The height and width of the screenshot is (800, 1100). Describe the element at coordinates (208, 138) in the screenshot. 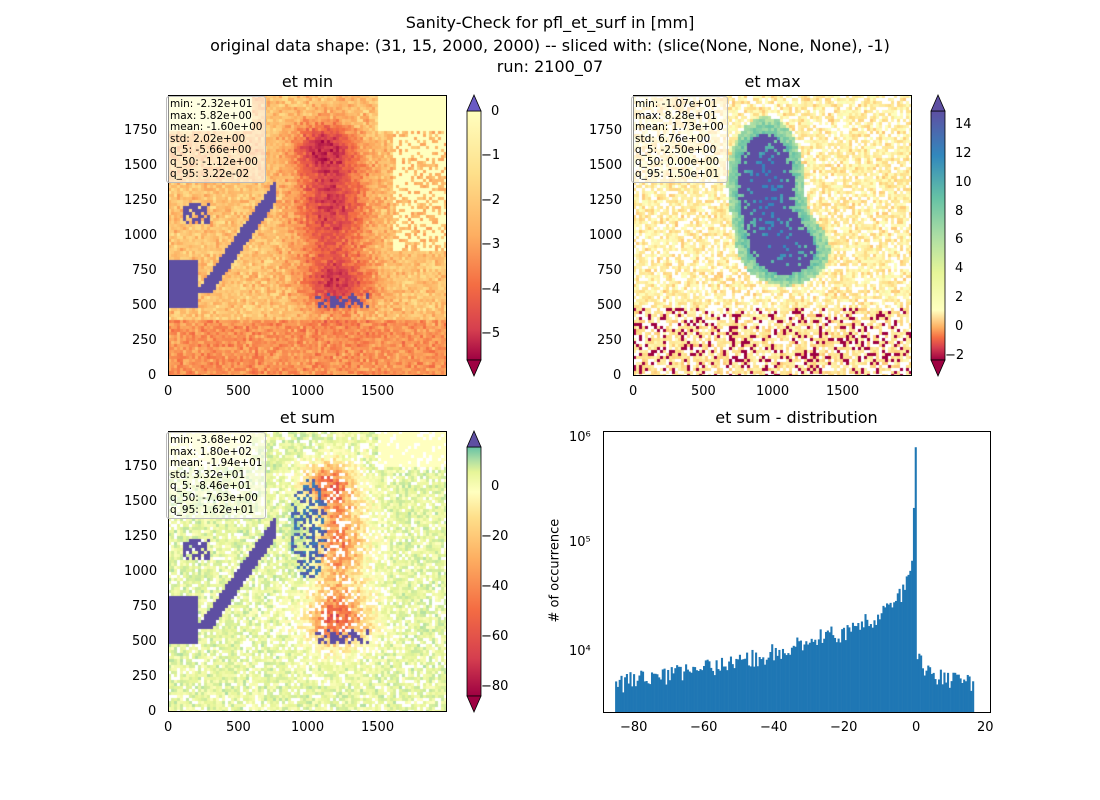

I see `stat-line: std: 2.02e+00` at that location.